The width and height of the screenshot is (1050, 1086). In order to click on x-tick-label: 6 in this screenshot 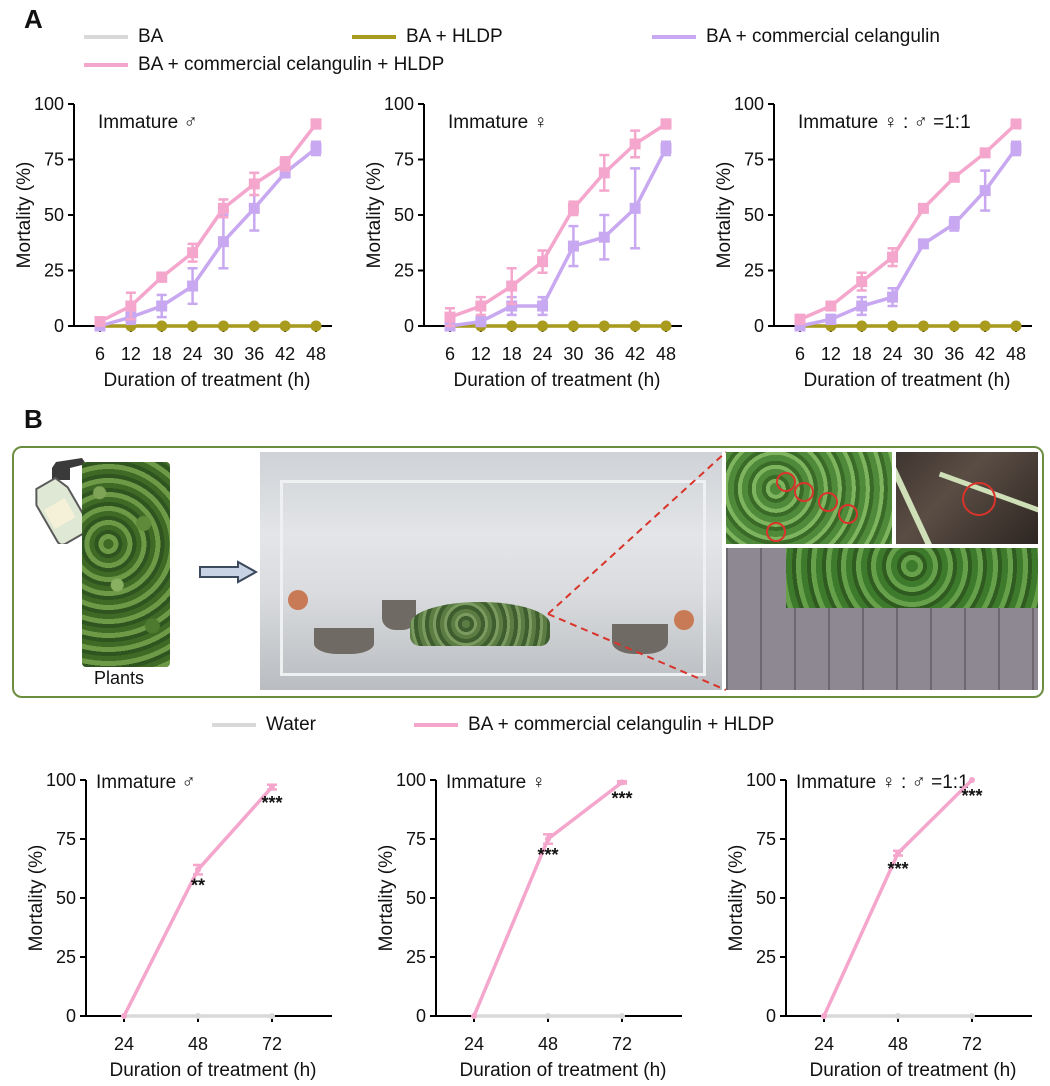, I will do `click(800, 354)`.